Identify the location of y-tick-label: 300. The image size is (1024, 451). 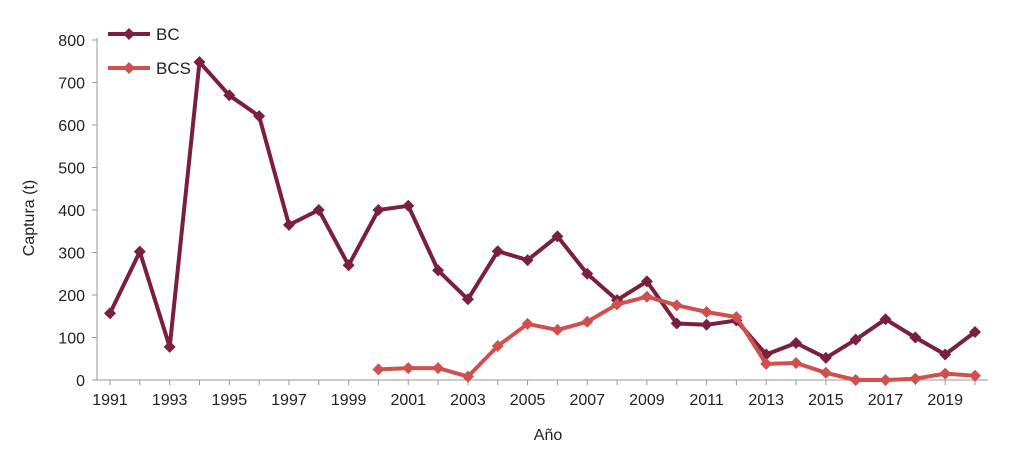
(71, 254).